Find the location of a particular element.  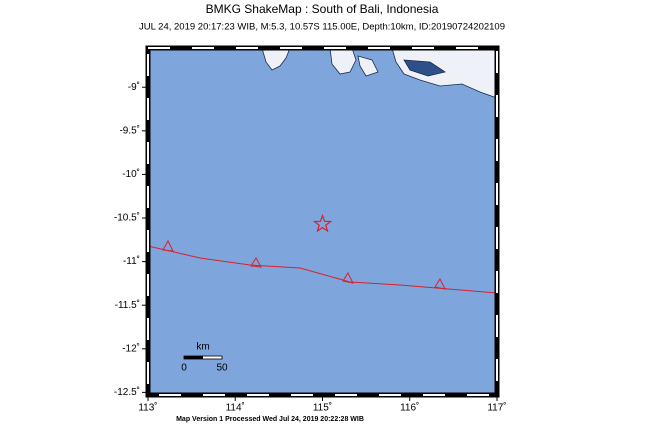

x-tick-label: 117˚ is located at coordinates (496, 408).